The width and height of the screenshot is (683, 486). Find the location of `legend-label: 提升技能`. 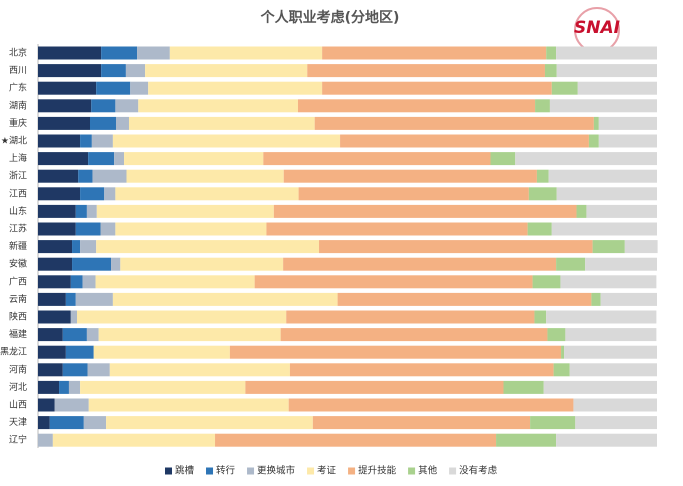

legend-label: 提升技能 is located at coordinates (377, 471).